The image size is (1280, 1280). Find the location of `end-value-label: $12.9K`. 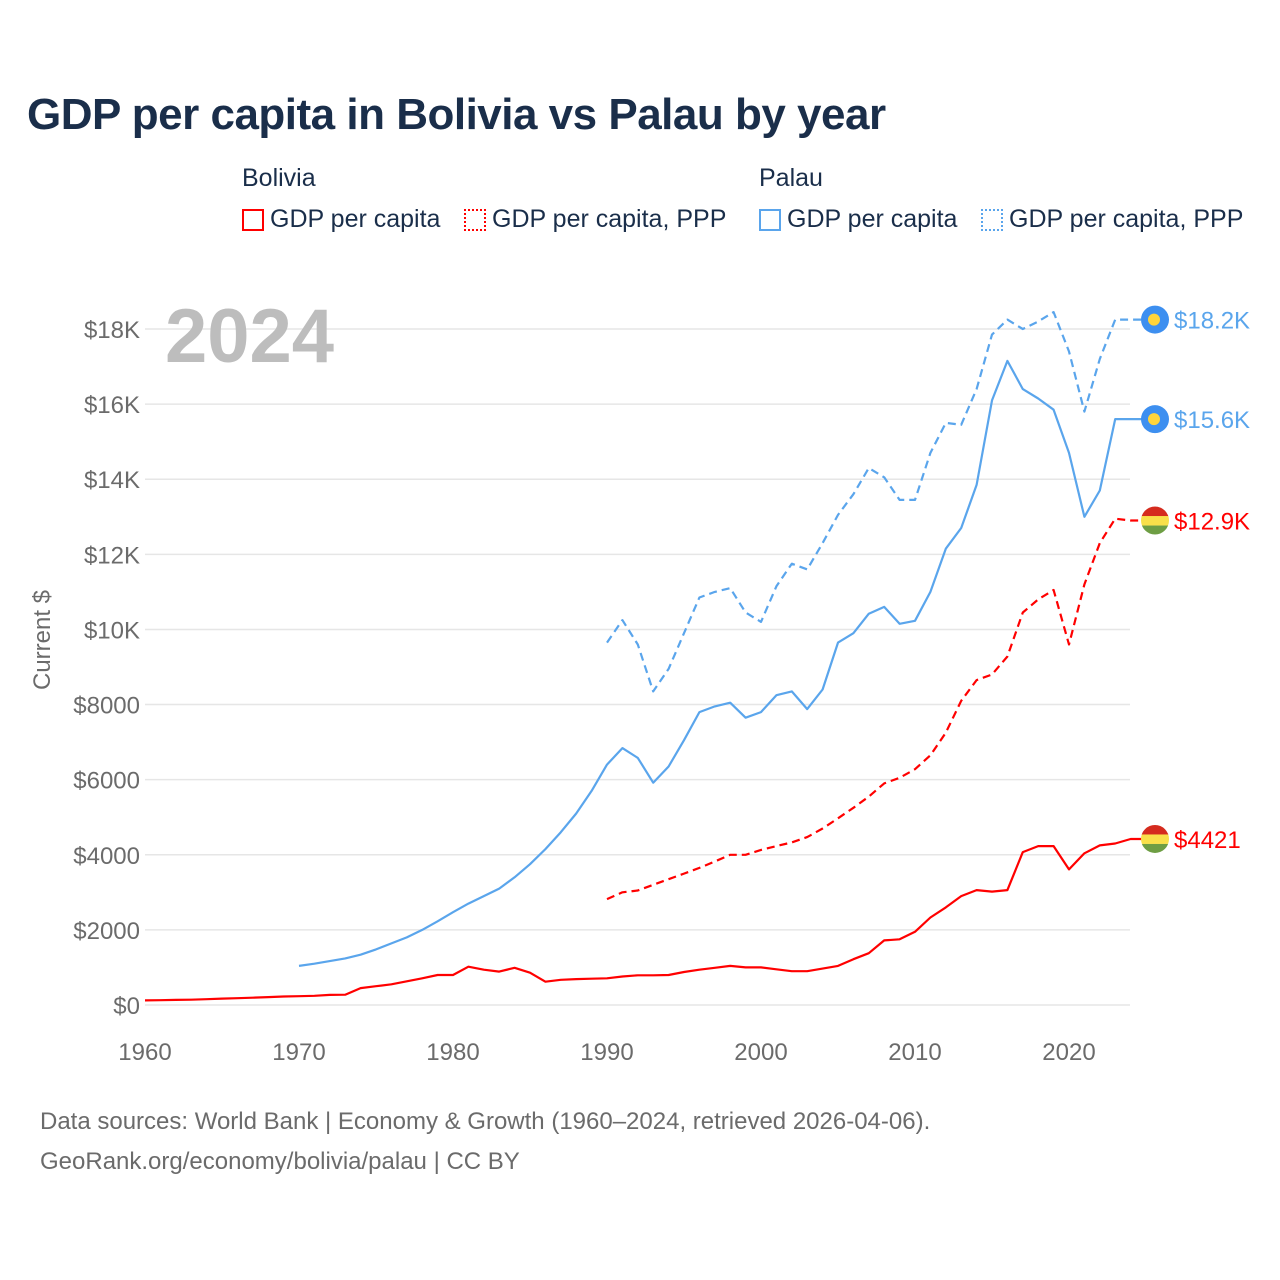

end-value-label: $12.9K is located at coordinates (1212, 522).